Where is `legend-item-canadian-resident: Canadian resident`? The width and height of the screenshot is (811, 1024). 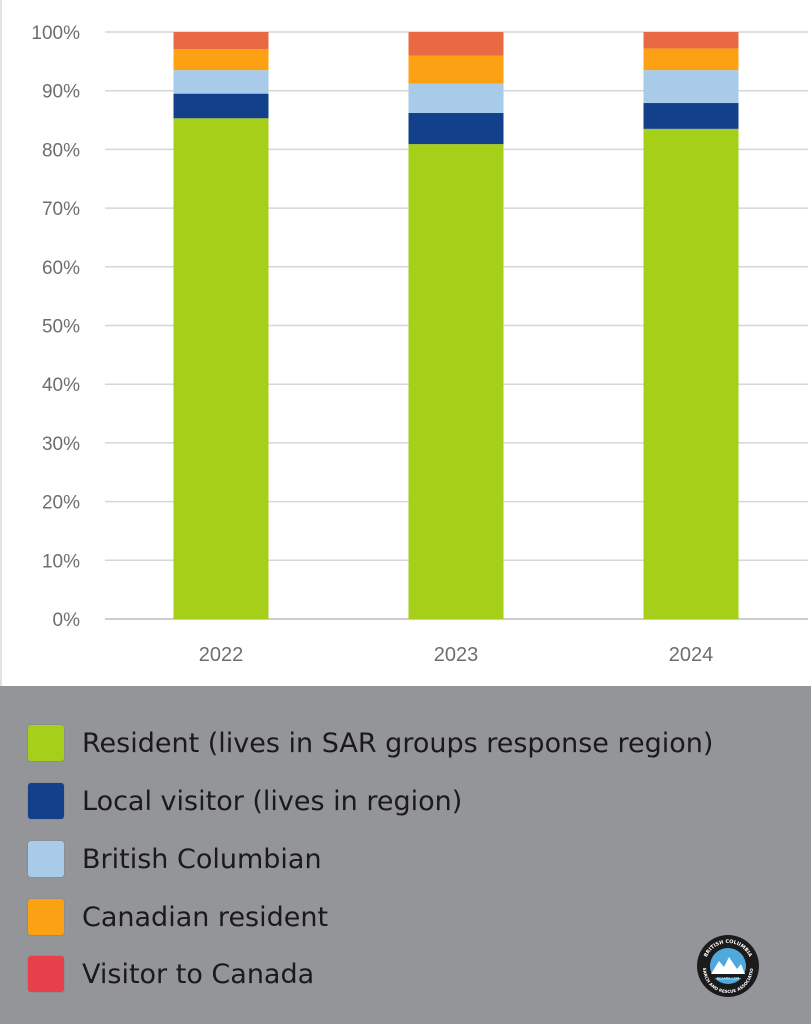
legend-item-canadian-resident: Canadian resident is located at coordinates (178, 917).